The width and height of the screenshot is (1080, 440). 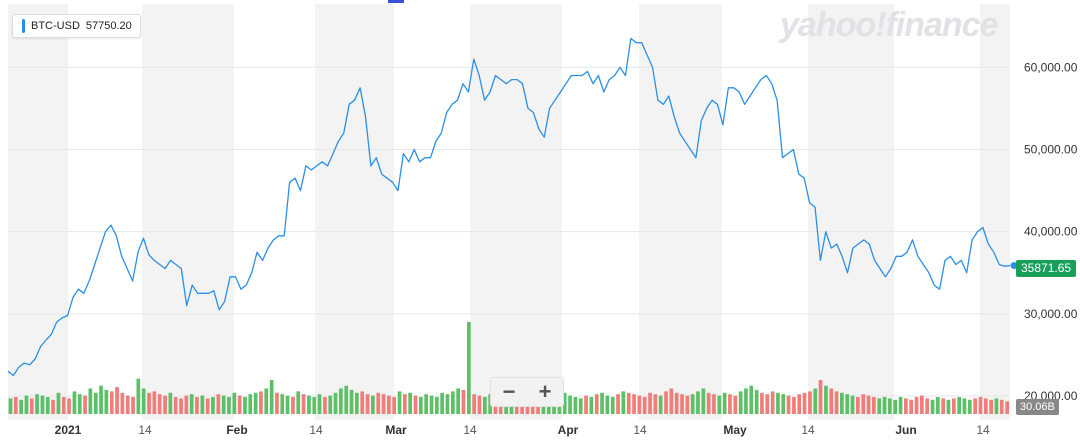 What do you see at coordinates (76, 26) in the screenshot?
I see `series-legend: BTC-USD 57750.20` at bounding box center [76, 26].